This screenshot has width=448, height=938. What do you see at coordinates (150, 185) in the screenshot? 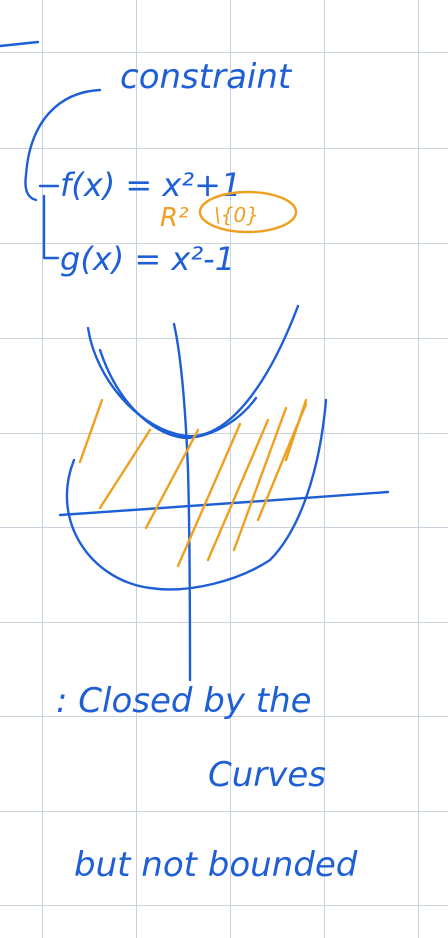
I see `equation-f: f(x) = x²+1` at bounding box center [150, 185].